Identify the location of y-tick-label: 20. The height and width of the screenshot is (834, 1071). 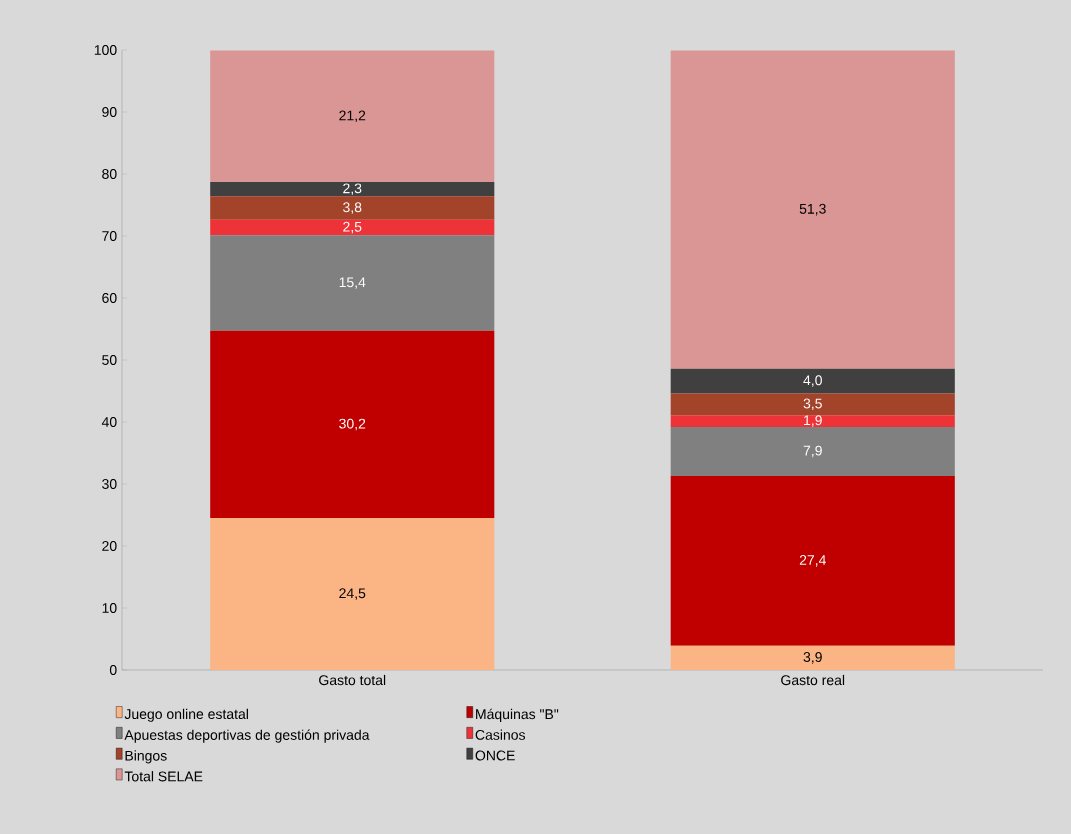
(109, 546).